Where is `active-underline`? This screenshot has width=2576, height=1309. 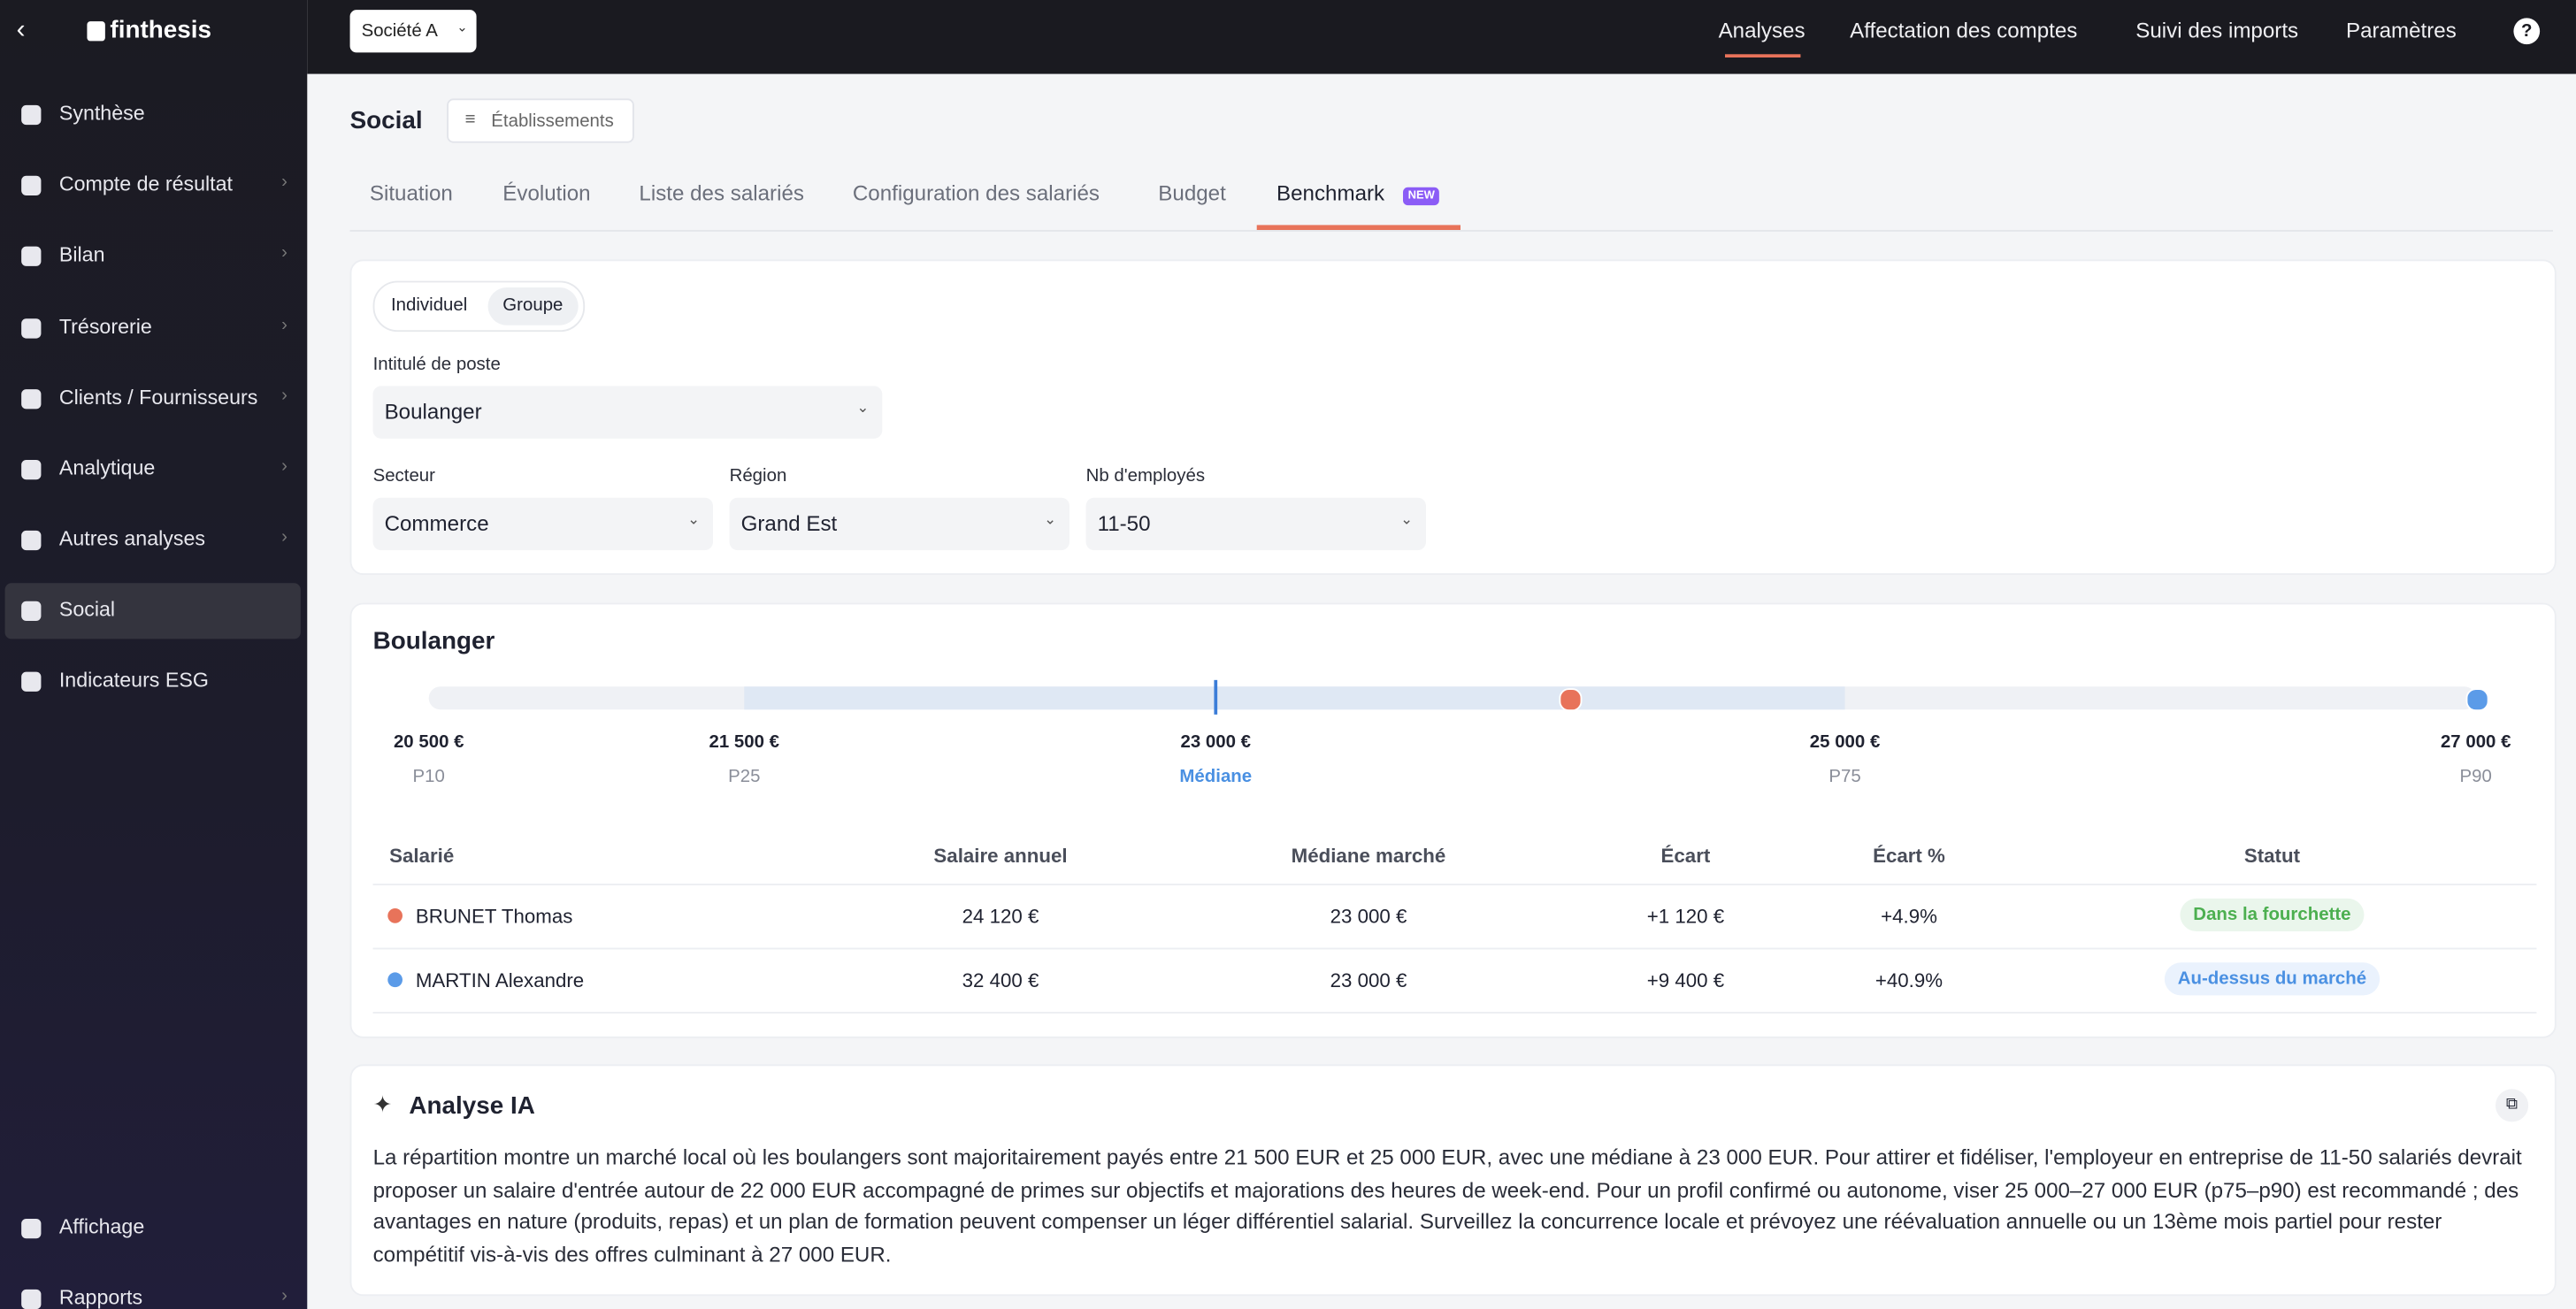
active-underline is located at coordinates (1762, 55).